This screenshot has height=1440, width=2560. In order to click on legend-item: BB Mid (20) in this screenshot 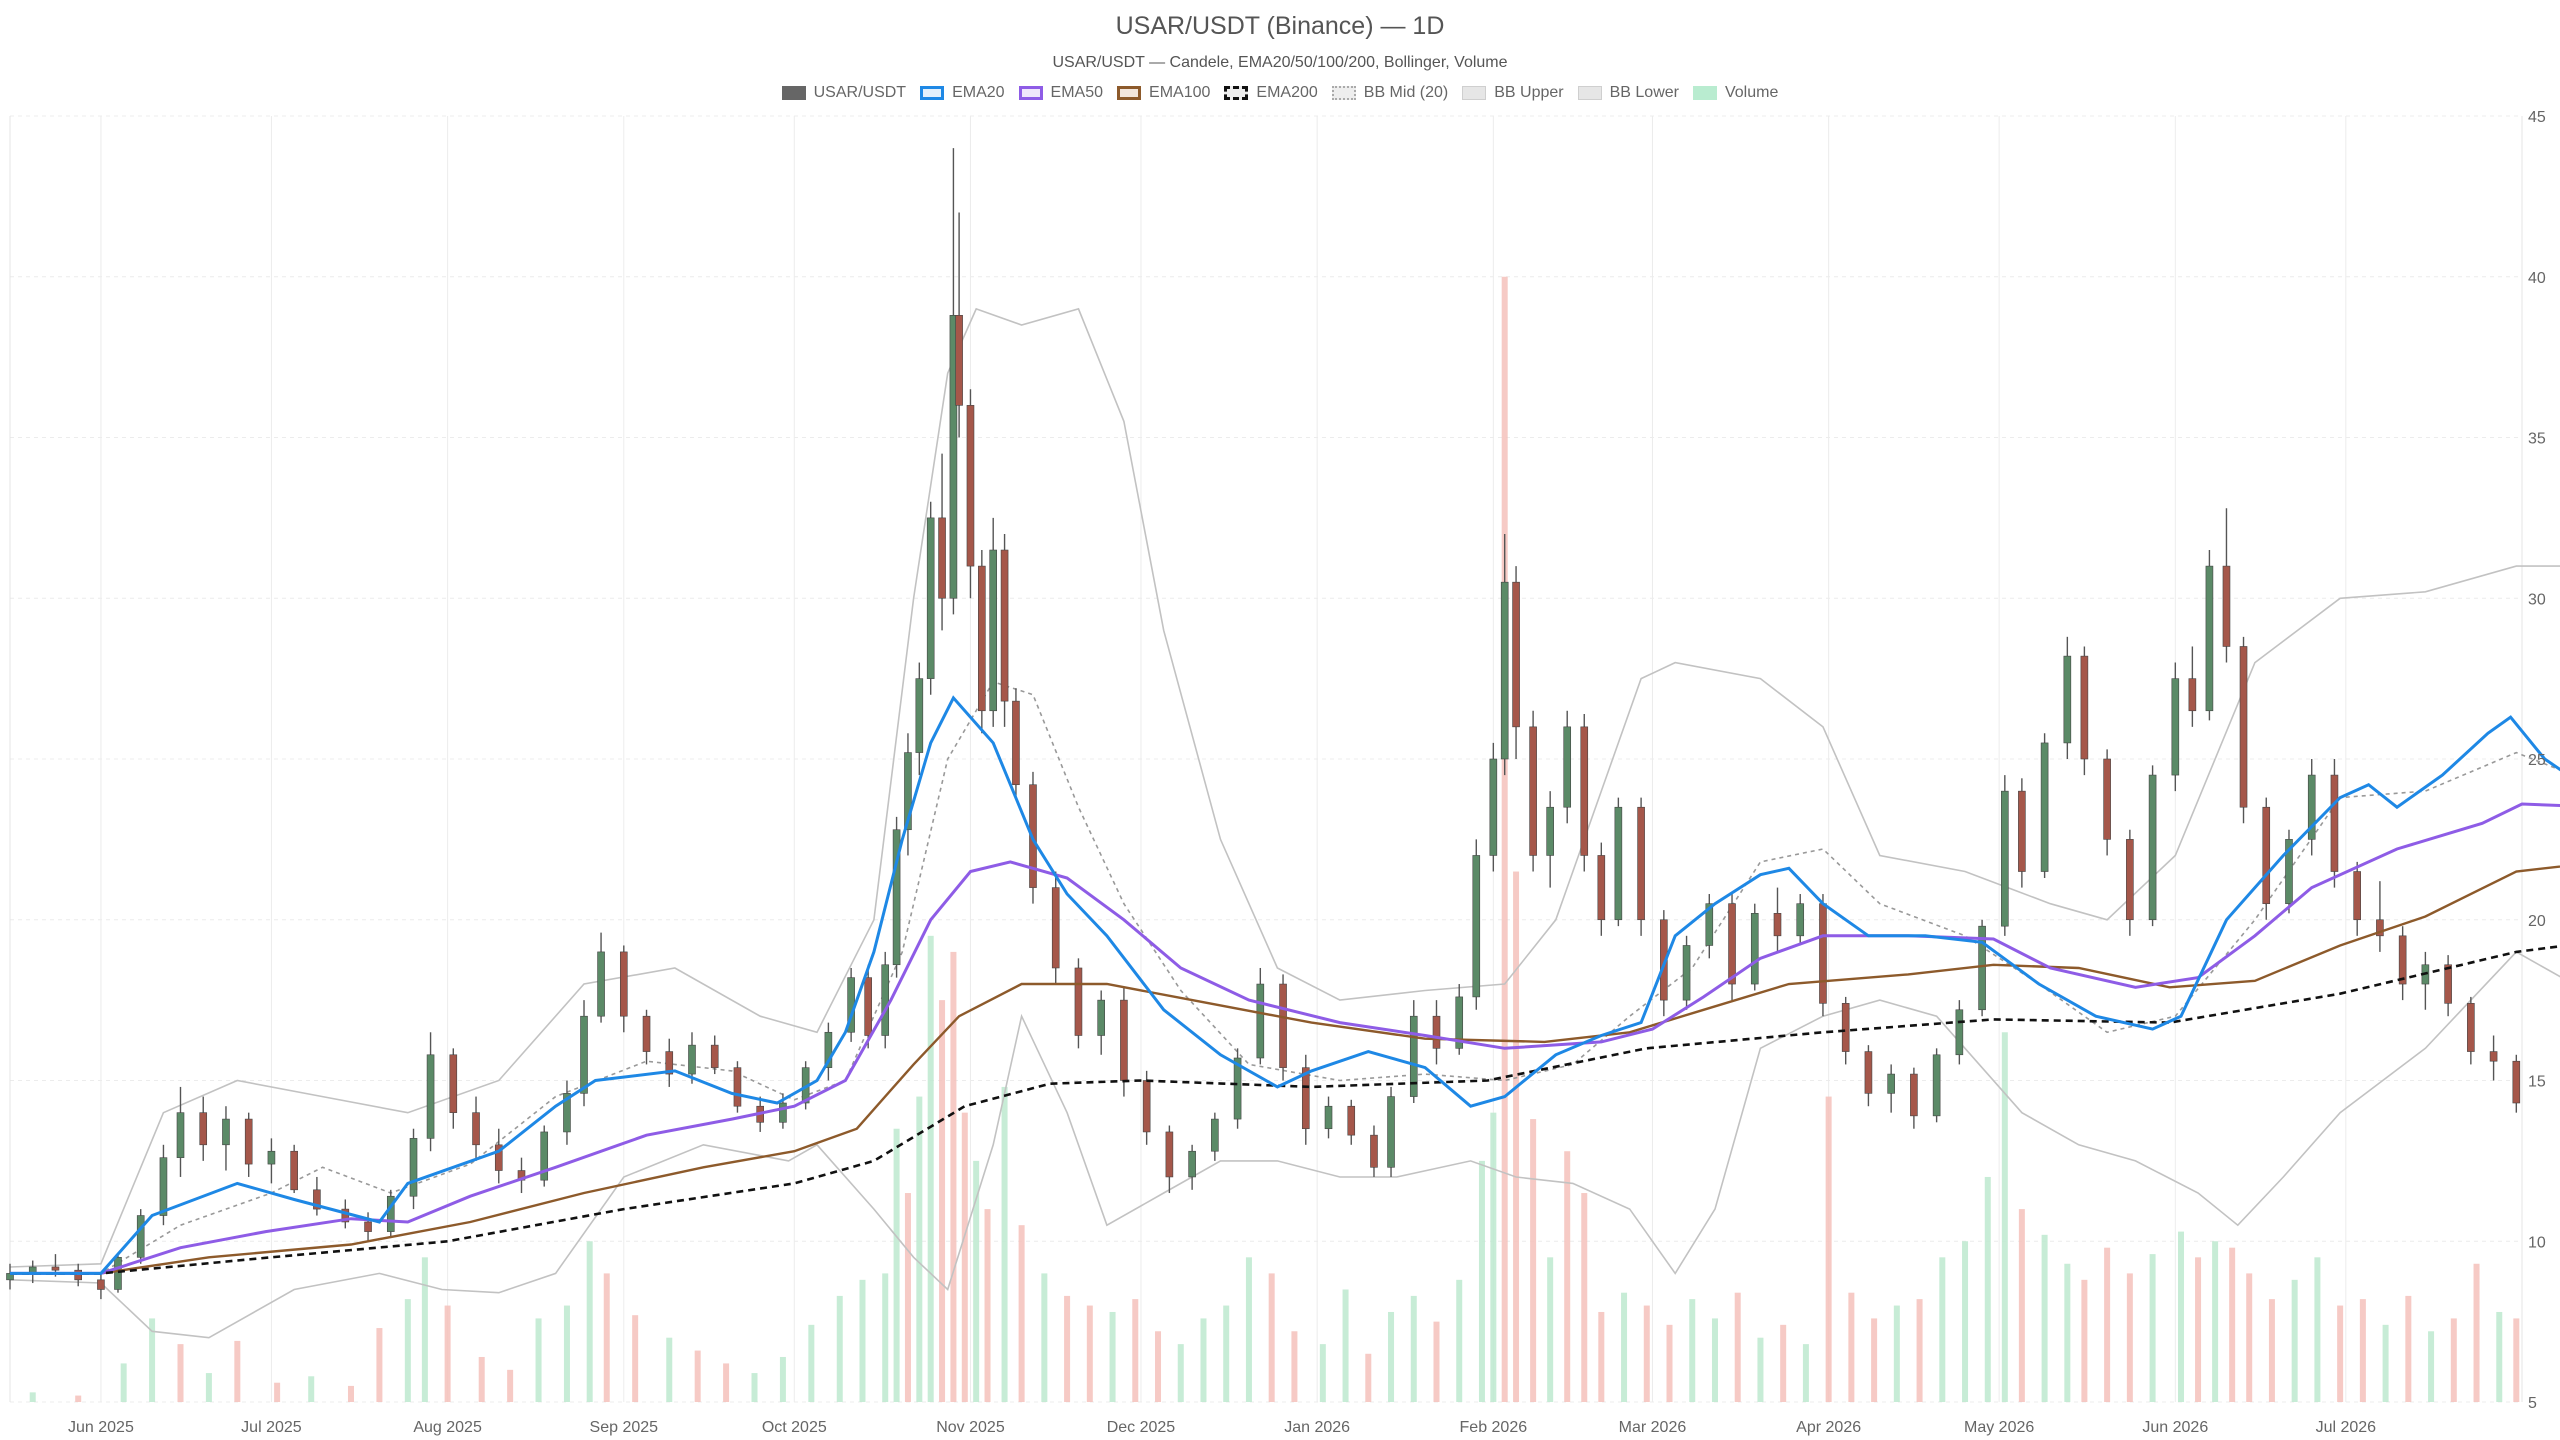, I will do `click(1389, 93)`.